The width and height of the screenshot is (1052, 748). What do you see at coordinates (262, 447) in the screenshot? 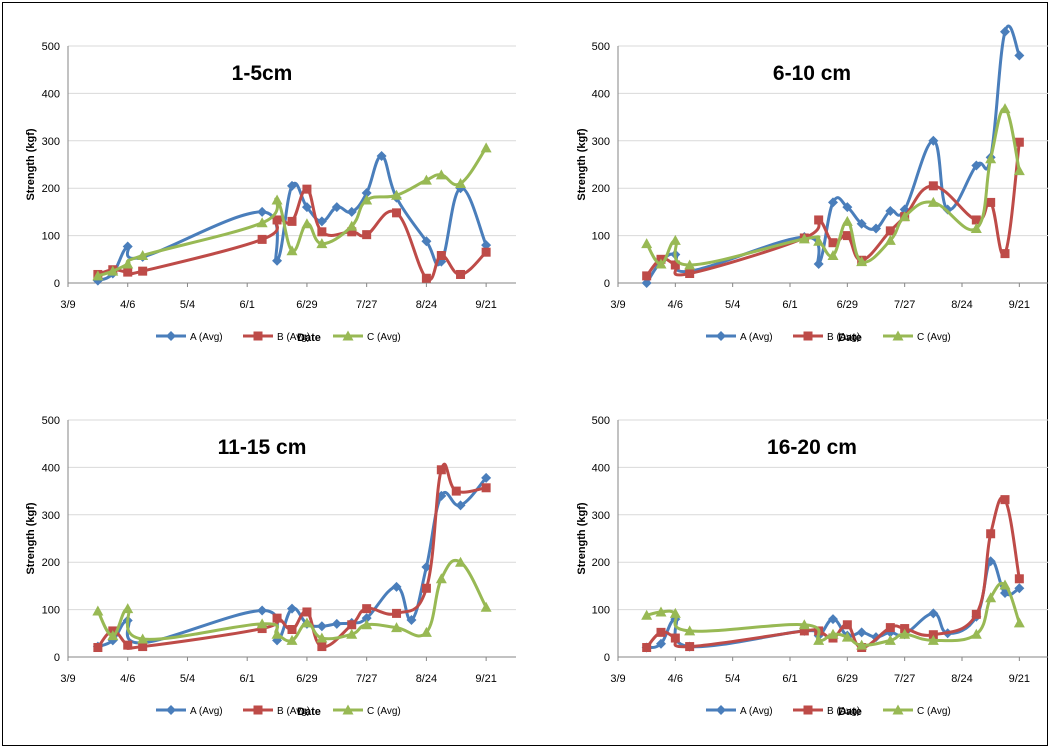
I see `chart-title: 11-15 cm` at bounding box center [262, 447].